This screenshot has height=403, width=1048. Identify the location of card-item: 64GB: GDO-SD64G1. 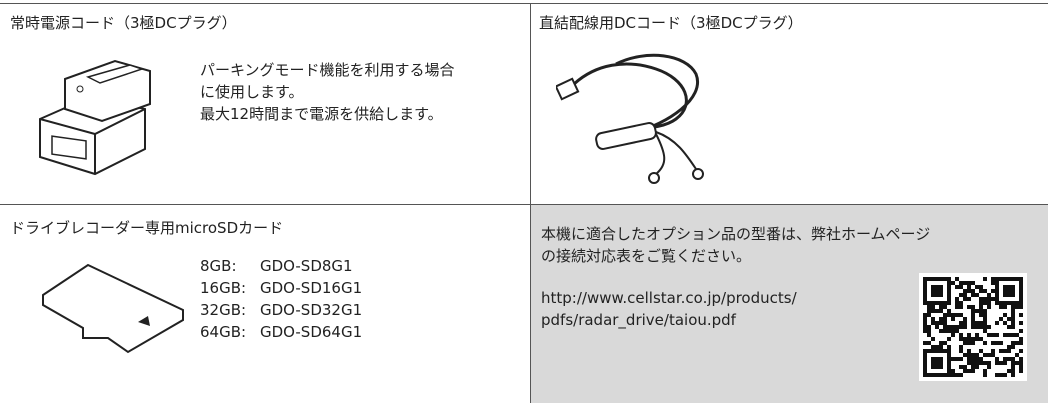
(281, 332).